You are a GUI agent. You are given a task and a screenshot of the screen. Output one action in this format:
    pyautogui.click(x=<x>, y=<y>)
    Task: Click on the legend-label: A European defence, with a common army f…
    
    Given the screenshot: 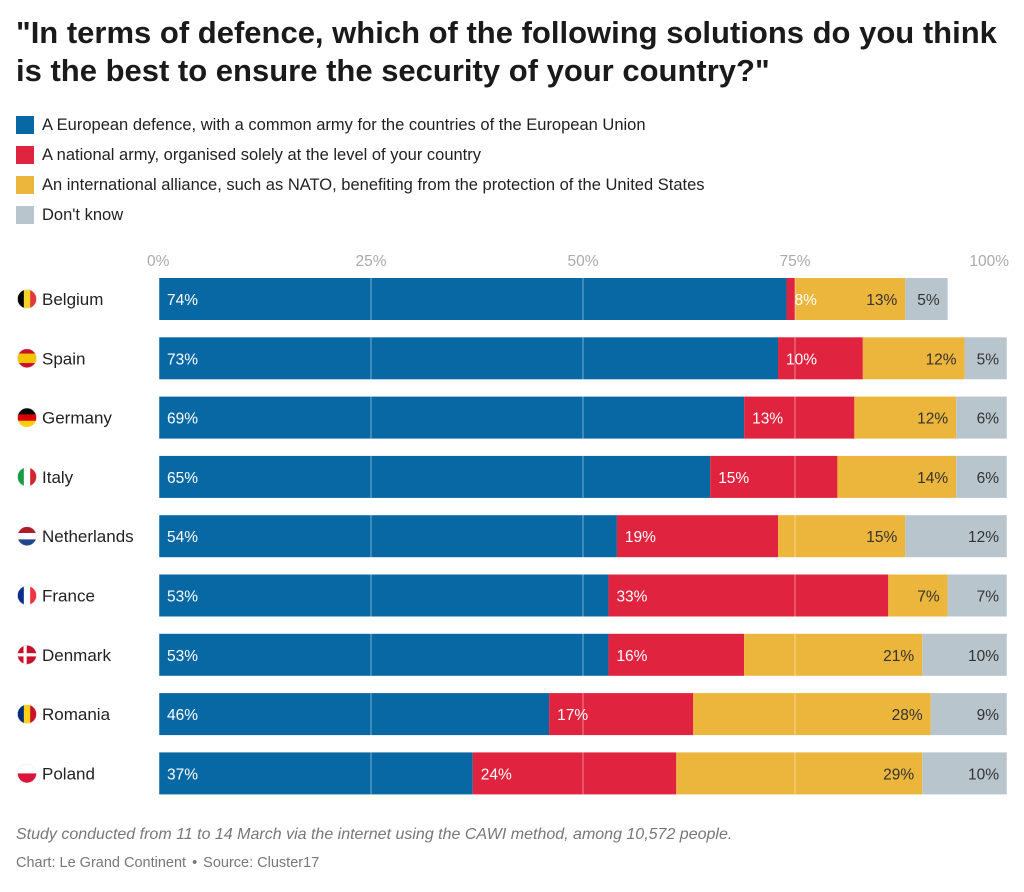 What is the action you would take?
    pyautogui.click(x=344, y=124)
    